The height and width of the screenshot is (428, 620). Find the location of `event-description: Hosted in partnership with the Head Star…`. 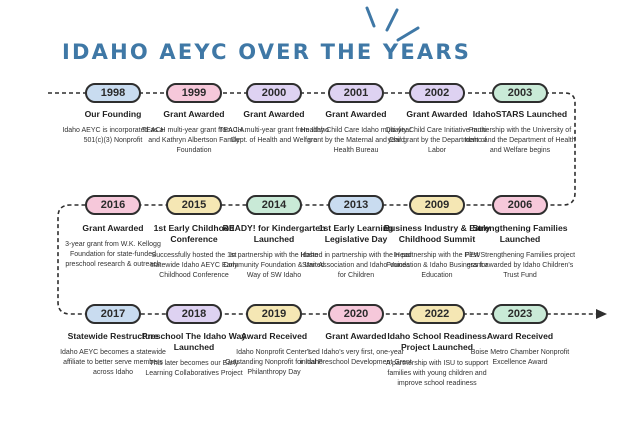

event-description: Hosted in partnership with the Head Star… is located at coordinates (356, 265).